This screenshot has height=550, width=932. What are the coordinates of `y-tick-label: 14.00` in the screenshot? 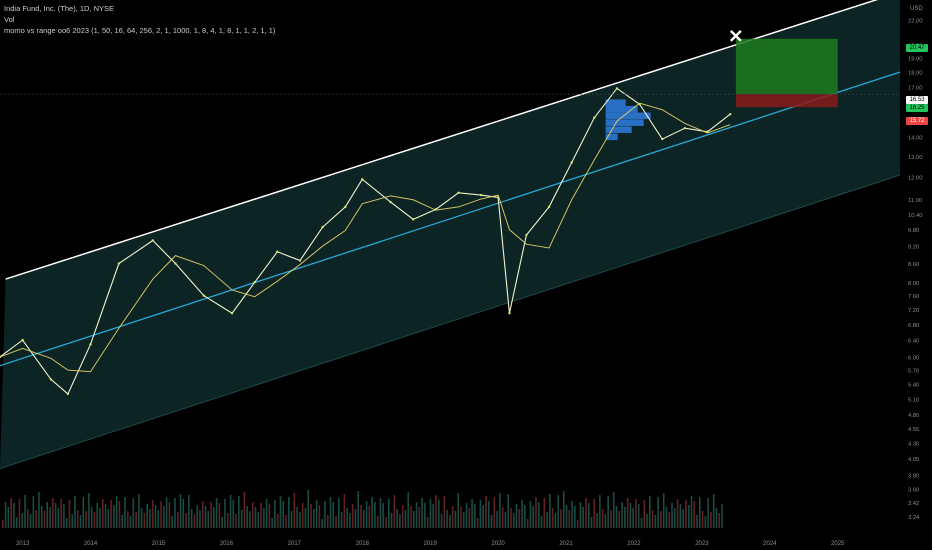 It's located at (915, 139).